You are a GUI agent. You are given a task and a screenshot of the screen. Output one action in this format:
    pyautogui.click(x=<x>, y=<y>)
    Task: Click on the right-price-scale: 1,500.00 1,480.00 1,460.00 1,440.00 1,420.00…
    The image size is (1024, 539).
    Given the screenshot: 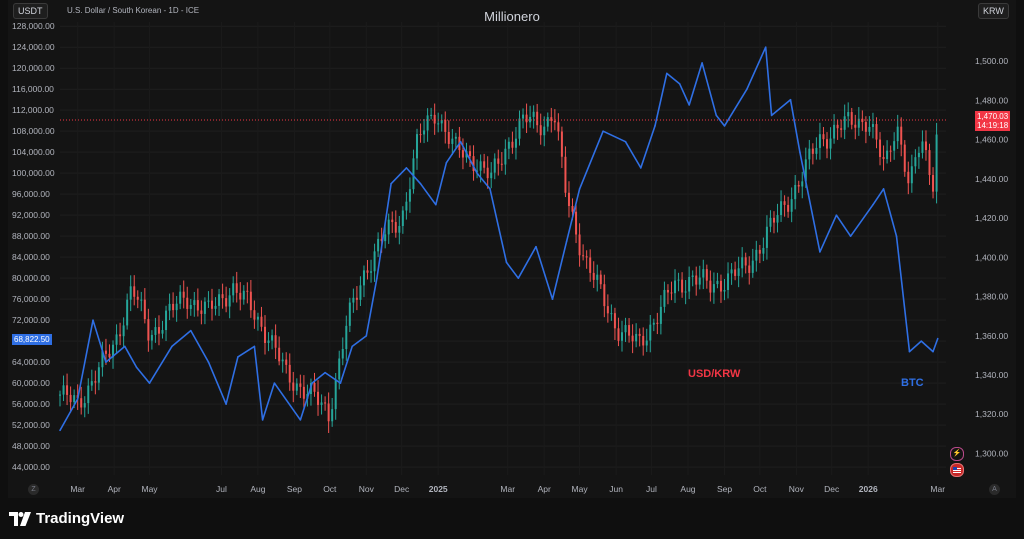 What is the action you would take?
    pyautogui.click(x=991, y=257)
    